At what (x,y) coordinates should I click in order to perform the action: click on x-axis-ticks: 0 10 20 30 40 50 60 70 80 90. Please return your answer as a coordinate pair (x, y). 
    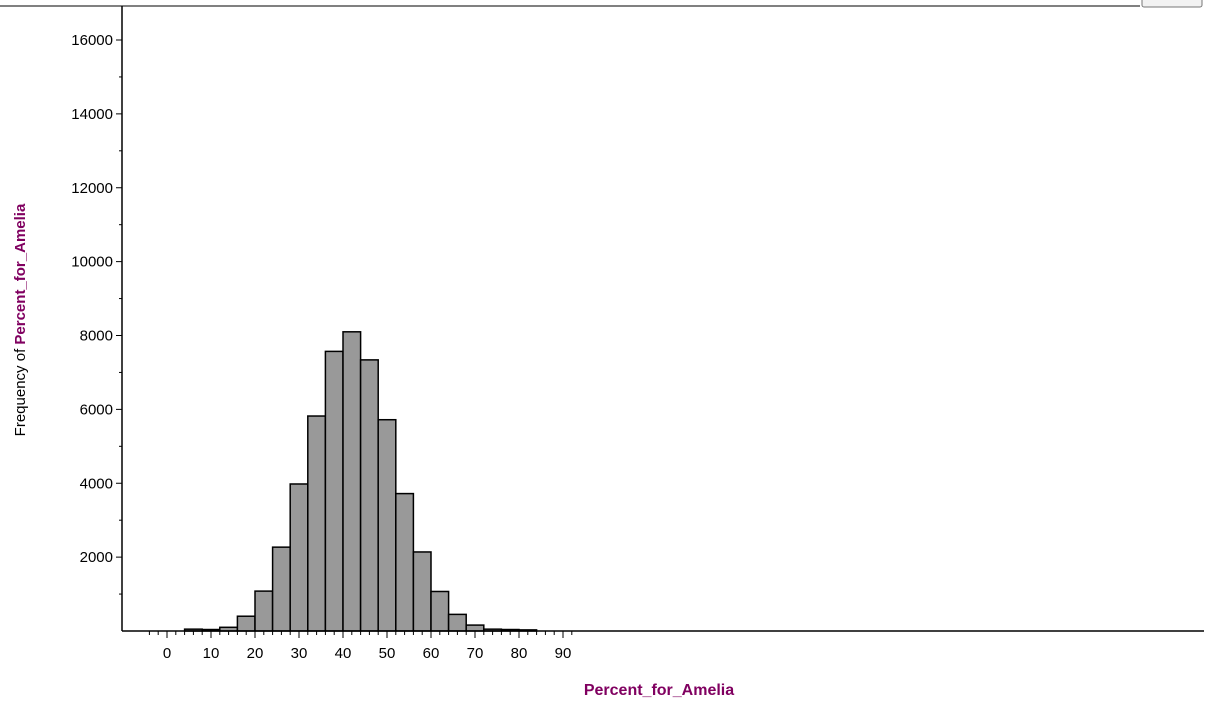
    Looking at the image, I should click on (360, 646).